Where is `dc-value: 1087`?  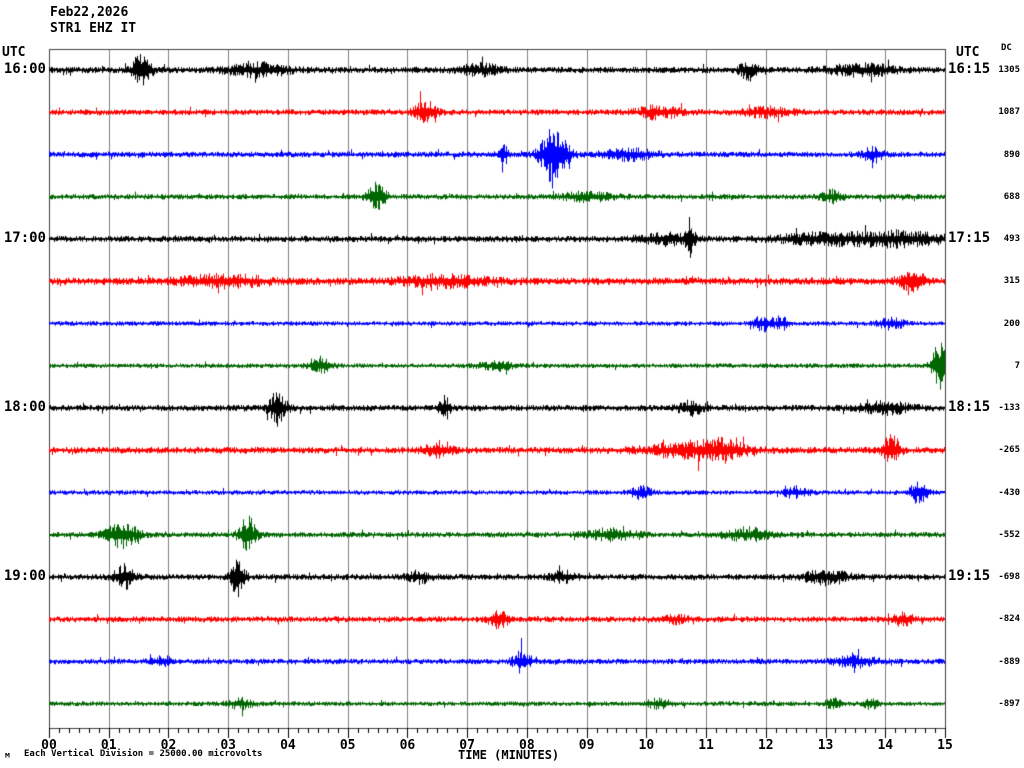 dc-value: 1087 is located at coordinates (1009, 112).